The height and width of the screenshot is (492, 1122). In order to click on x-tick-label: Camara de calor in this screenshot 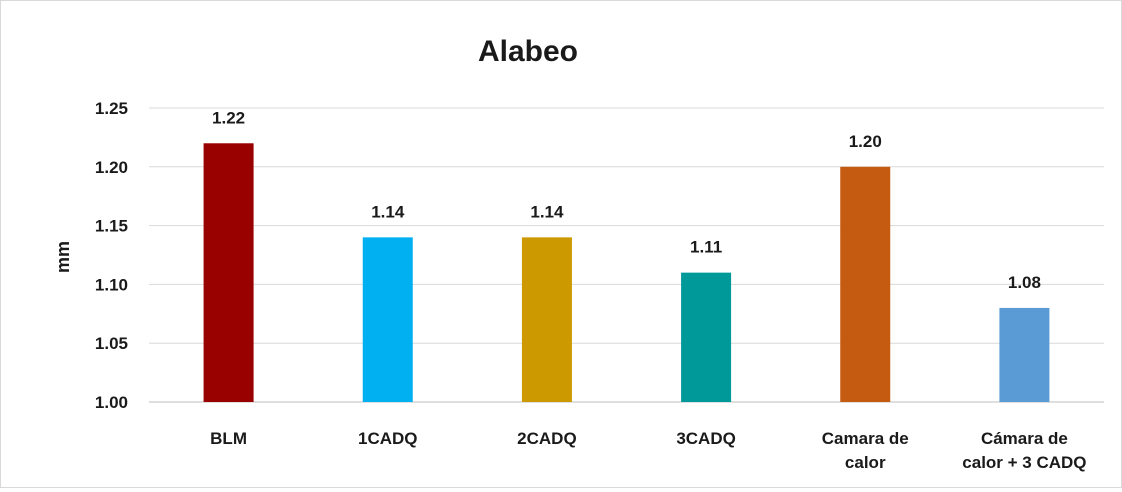, I will do `click(865, 450)`.